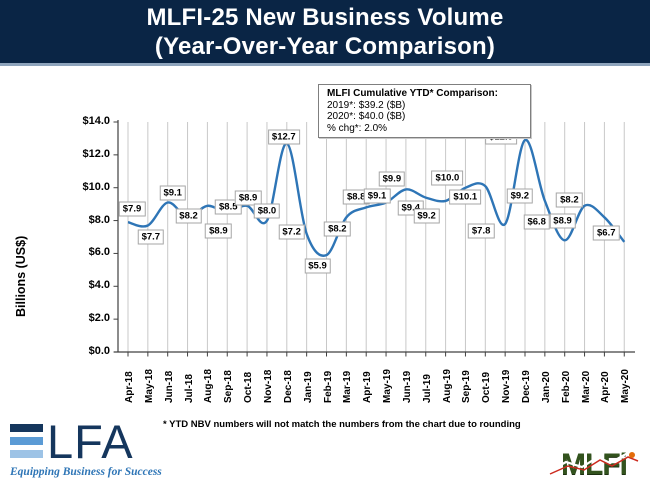 This screenshot has height=488, width=650. I want to click on ytd-comparison-heading: MLFI Cumulative YTD* Comparison:, so click(412, 93).